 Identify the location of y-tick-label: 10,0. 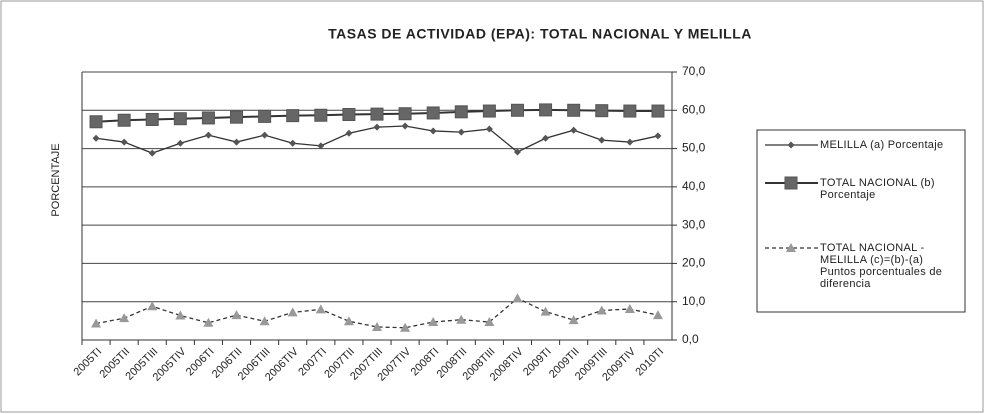
(694, 301).